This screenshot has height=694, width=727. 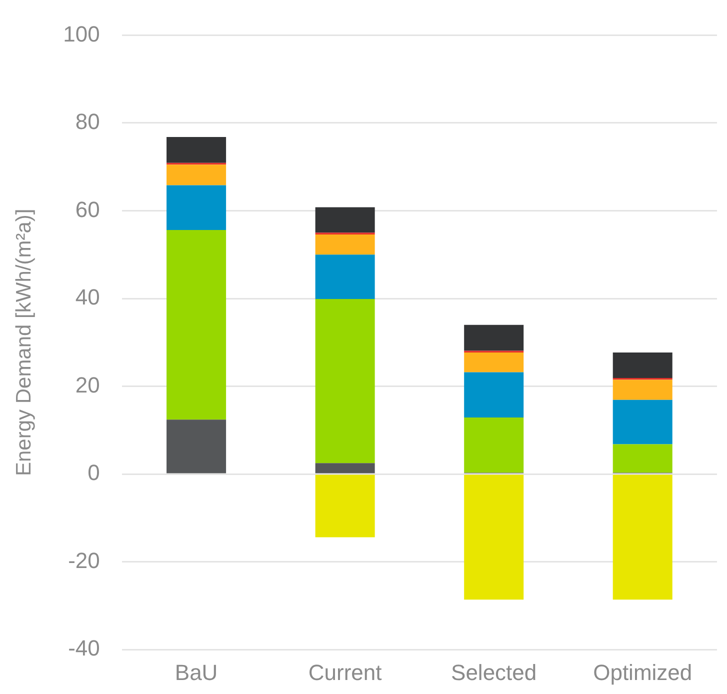 I want to click on x-tick-label: Optimized, so click(x=642, y=672).